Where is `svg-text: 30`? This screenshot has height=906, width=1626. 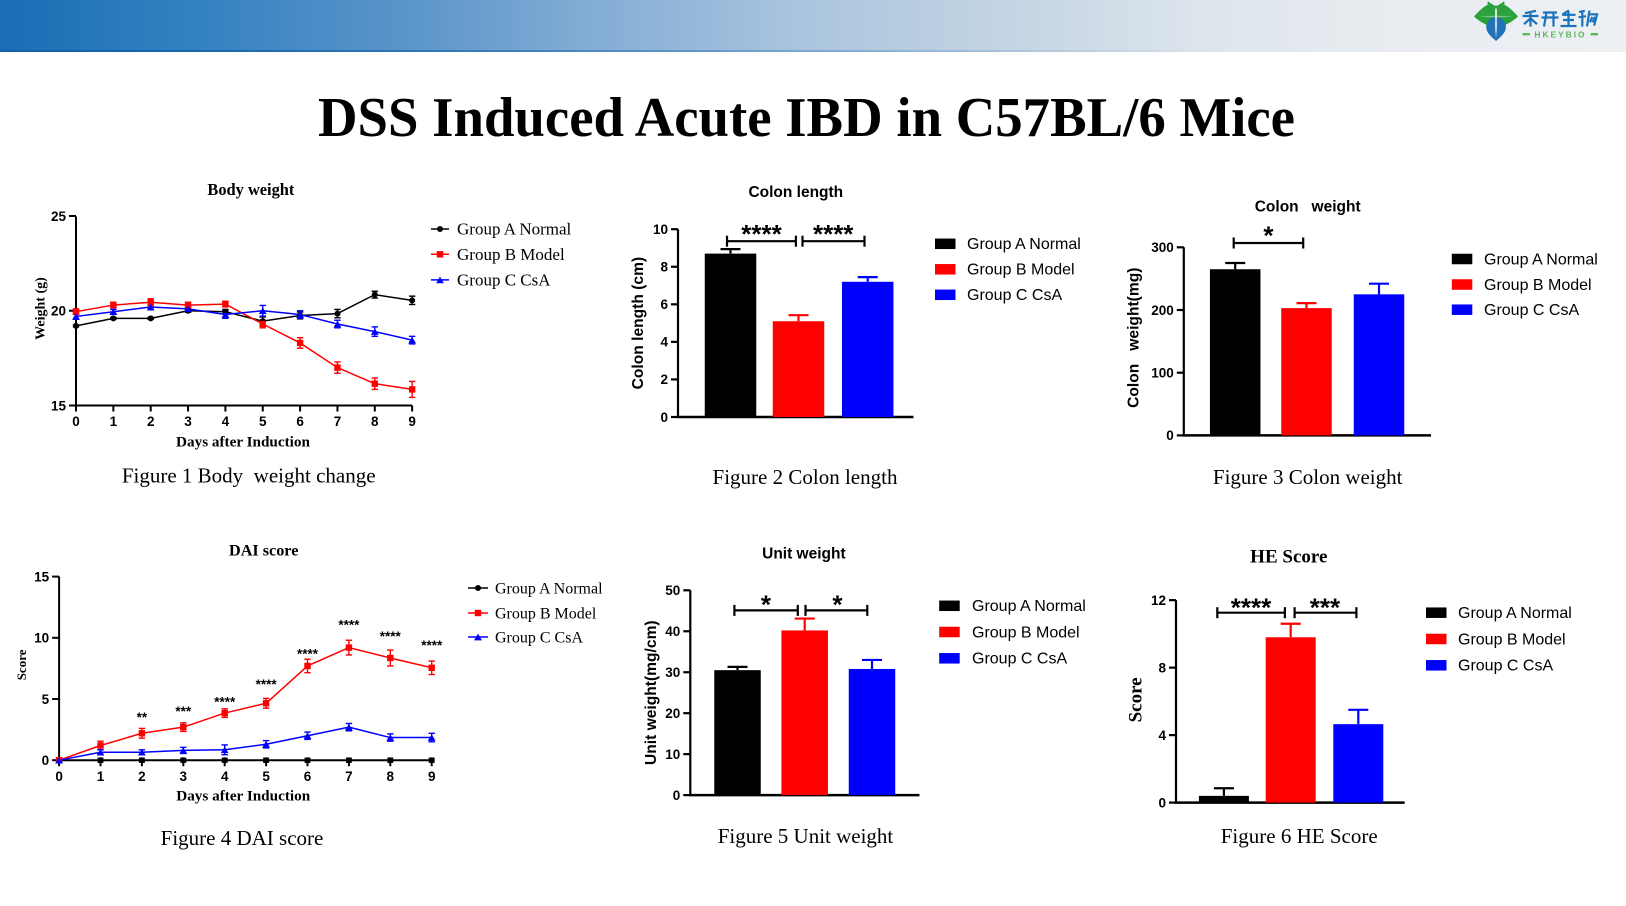
svg-text: 30 is located at coordinates (672, 672).